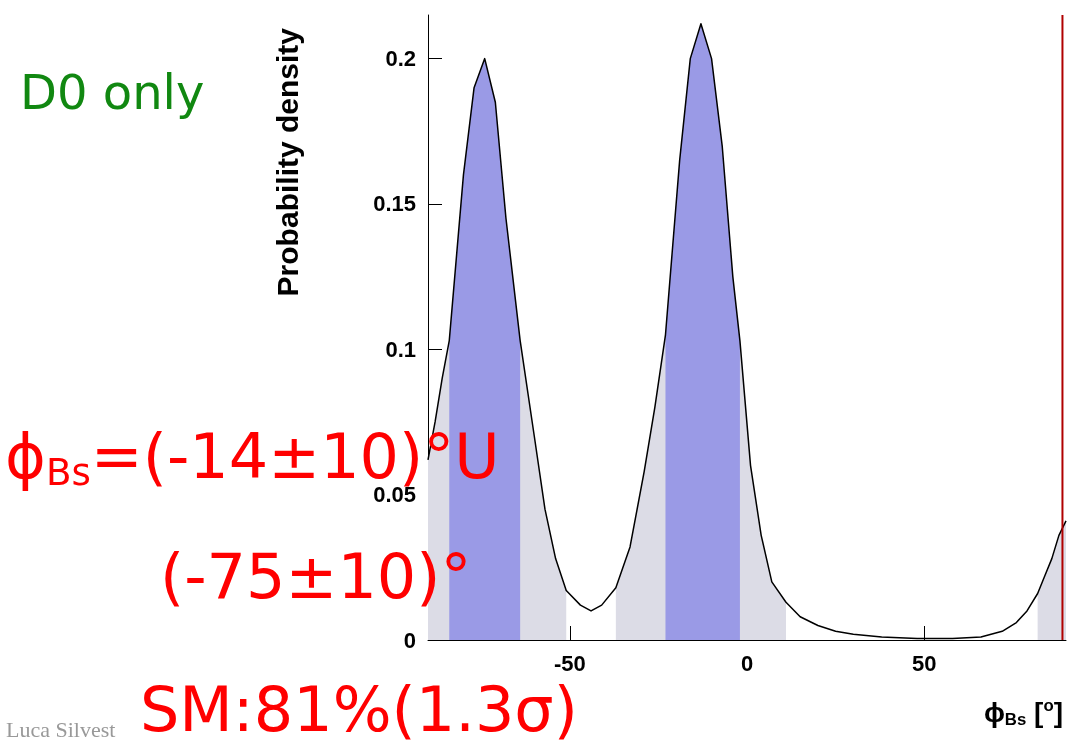 The image size is (1071, 756). What do you see at coordinates (400, 349) in the screenshot?
I see `y-tick-label: 0.1` at bounding box center [400, 349].